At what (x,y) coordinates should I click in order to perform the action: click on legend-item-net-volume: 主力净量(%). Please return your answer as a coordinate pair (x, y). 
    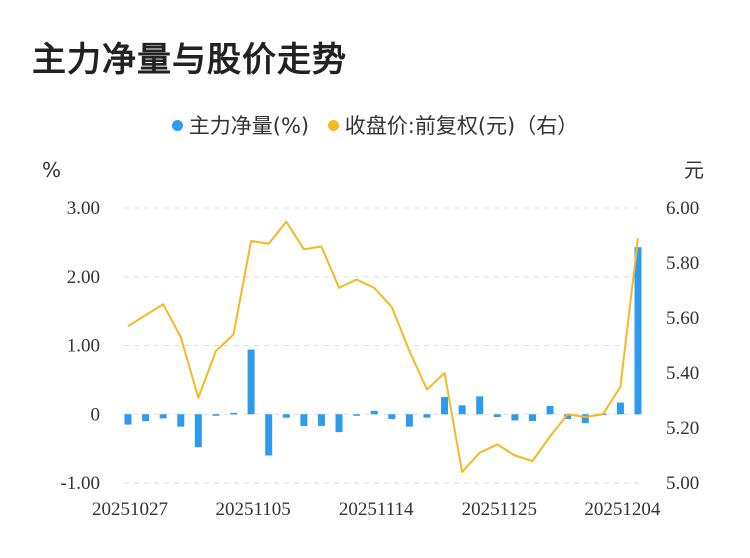
    Looking at the image, I should click on (240, 125).